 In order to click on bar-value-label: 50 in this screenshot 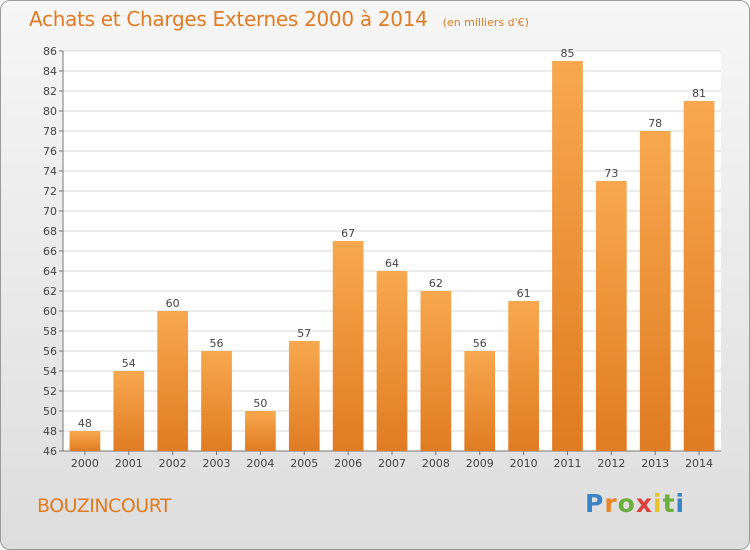, I will do `click(260, 403)`.